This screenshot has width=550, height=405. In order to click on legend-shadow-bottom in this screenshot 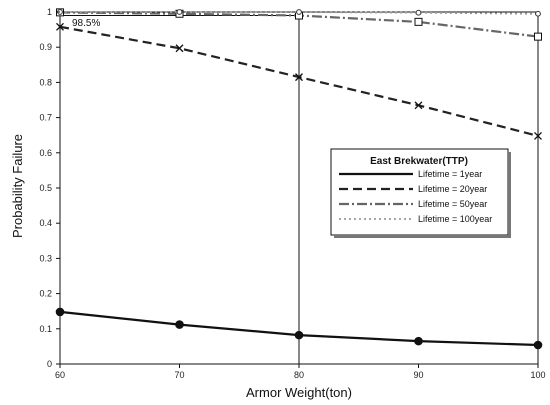, I will do `click(422, 236)`.